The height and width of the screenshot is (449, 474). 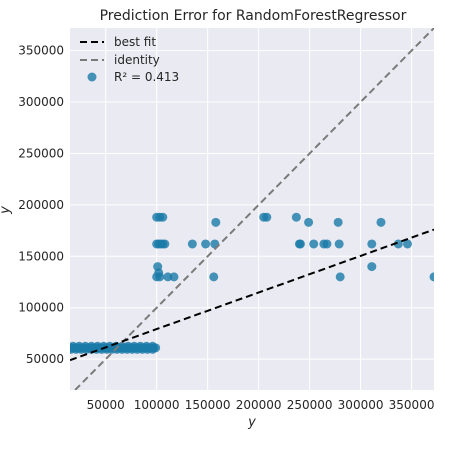 What do you see at coordinates (310, 405) in the screenshot?
I see `x-tick-label: 250000` at bounding box center [310, 405].